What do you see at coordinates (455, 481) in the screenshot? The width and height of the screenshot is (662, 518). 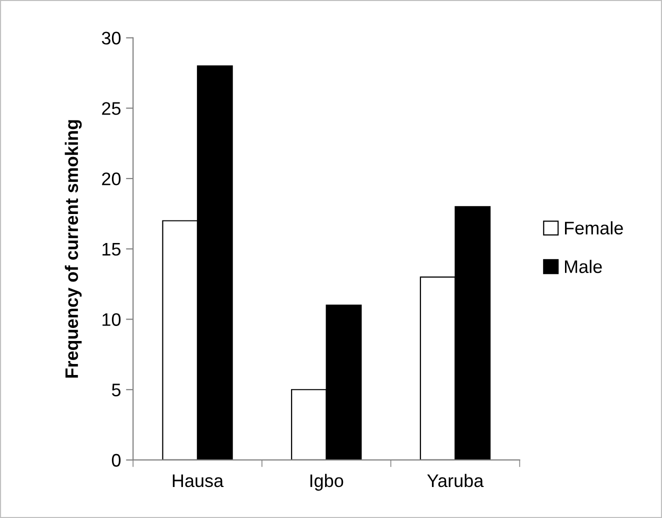 I see `x-tick-label: Yaruba` at bounding box center [455, 481].